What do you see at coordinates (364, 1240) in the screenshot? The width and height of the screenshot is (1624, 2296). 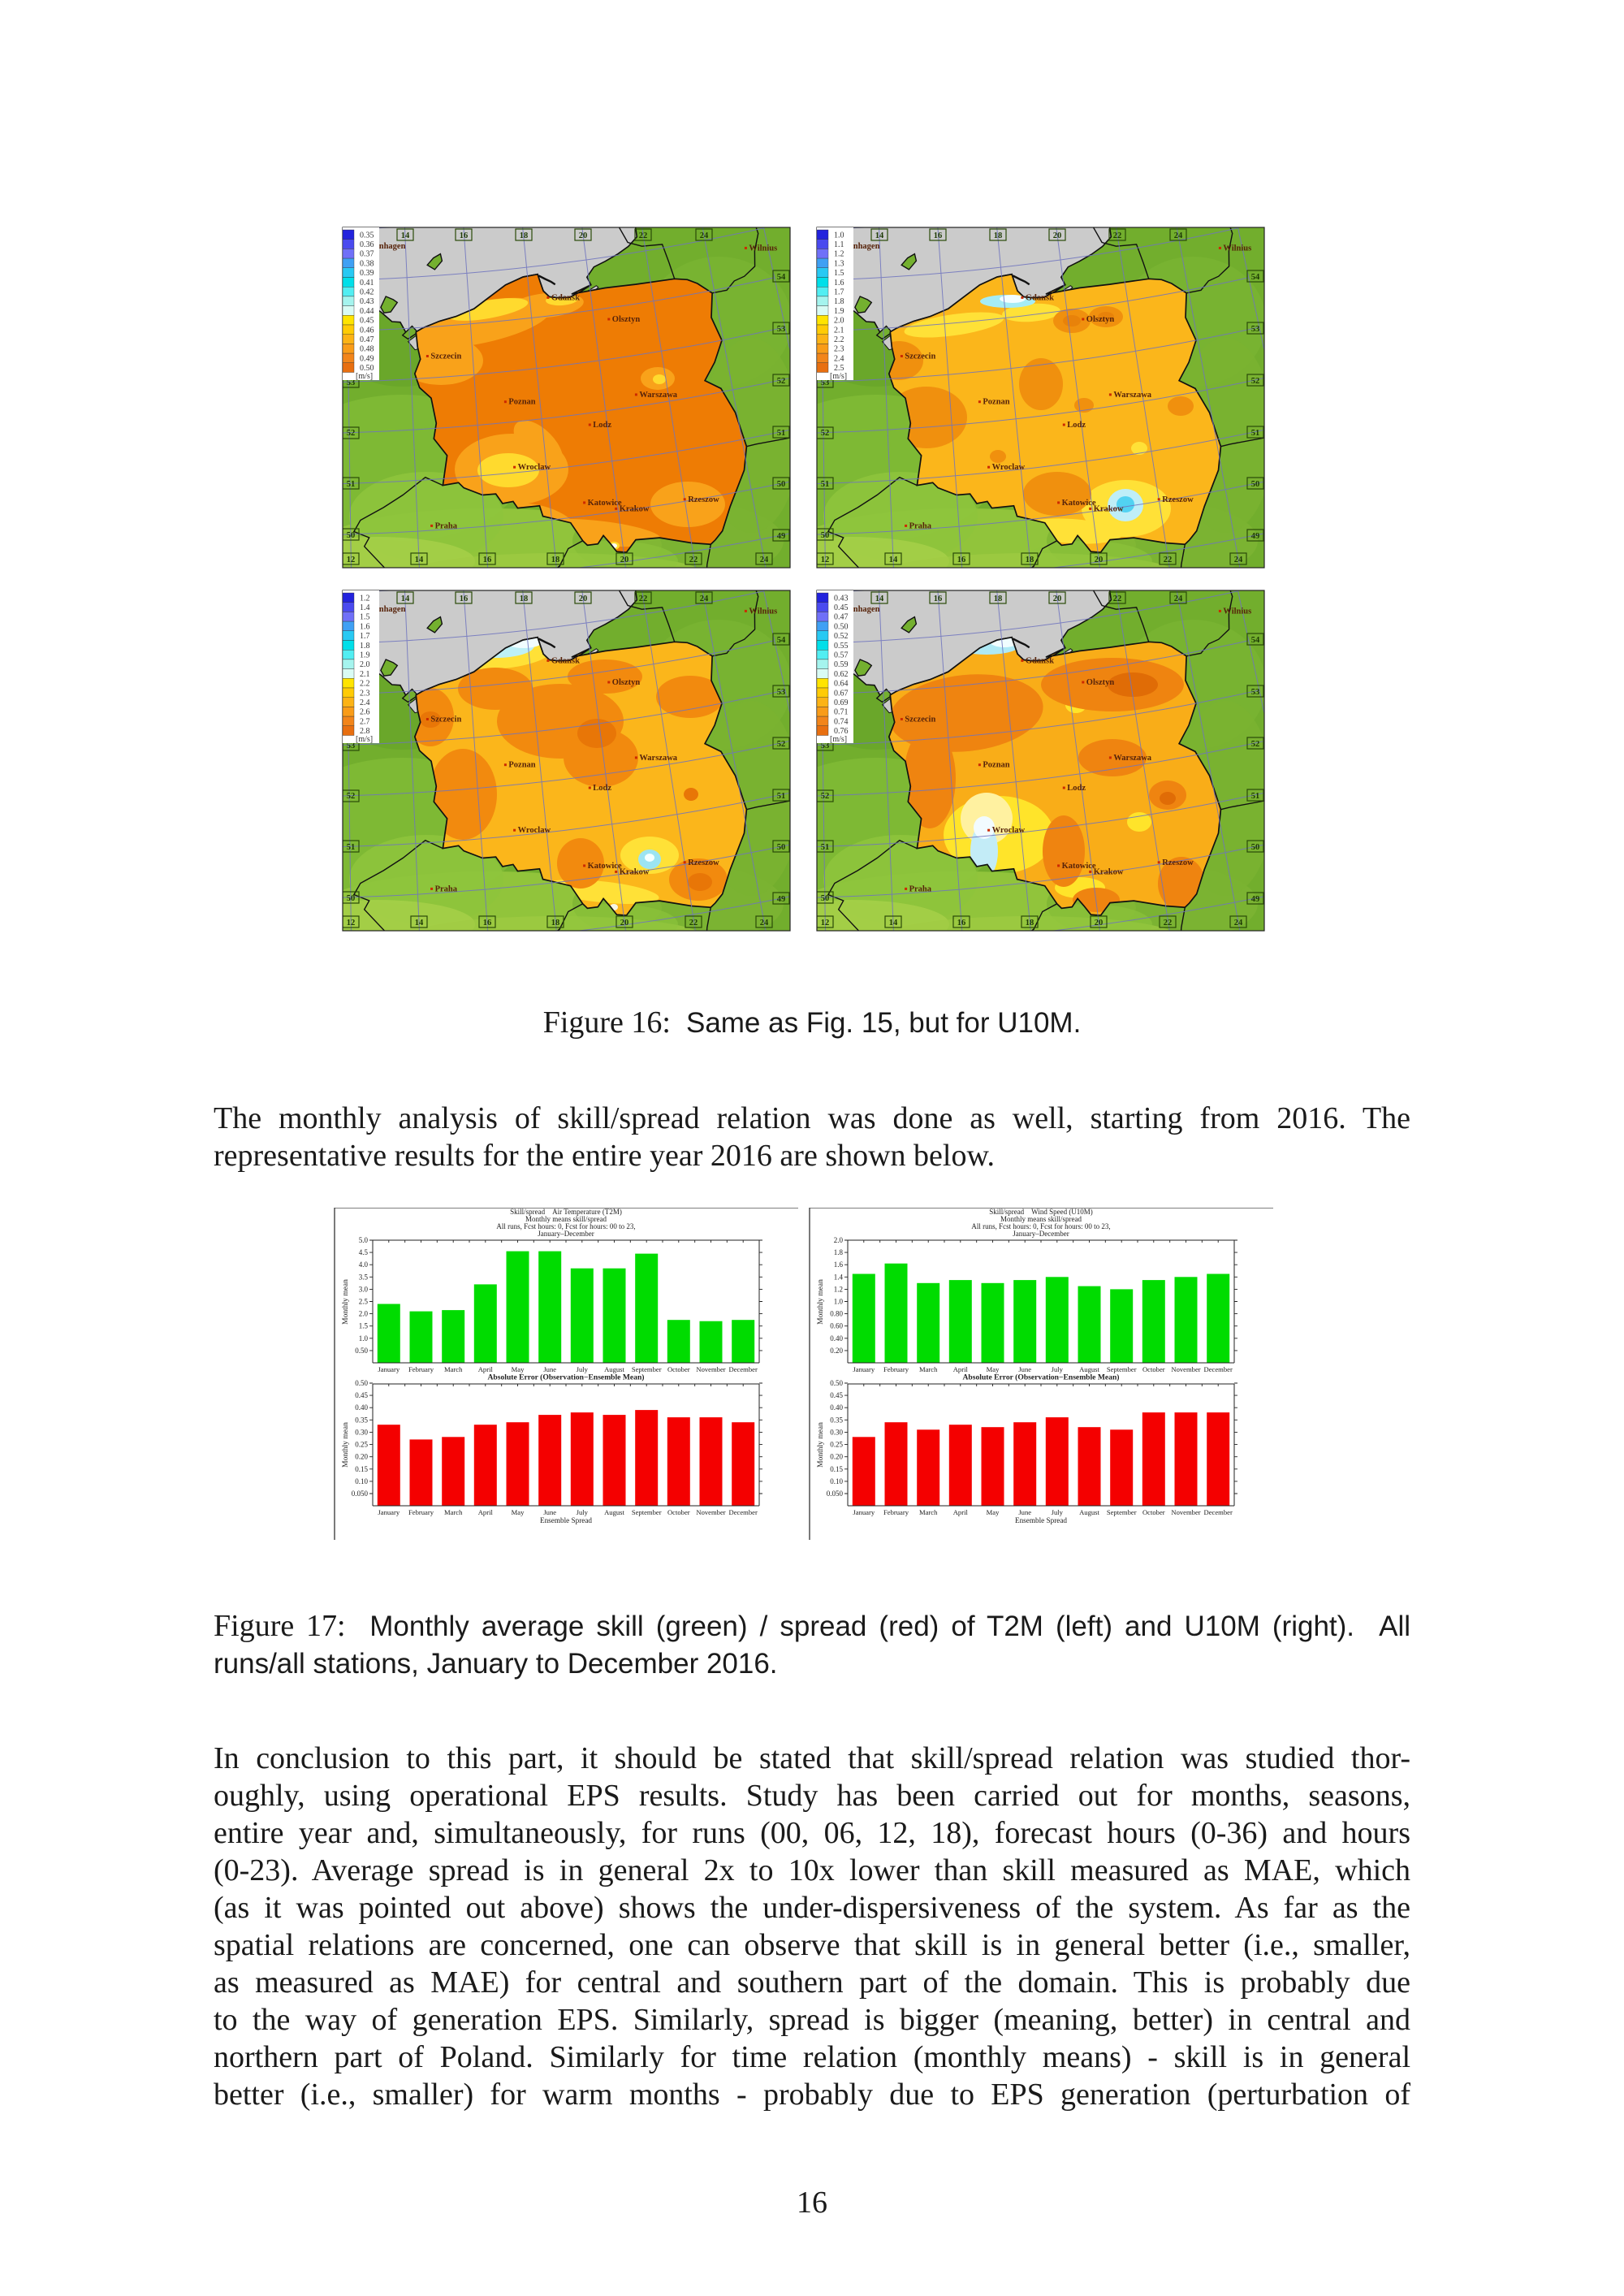 I see `svg-text: 5.0` at bounding box center [364, 1240].